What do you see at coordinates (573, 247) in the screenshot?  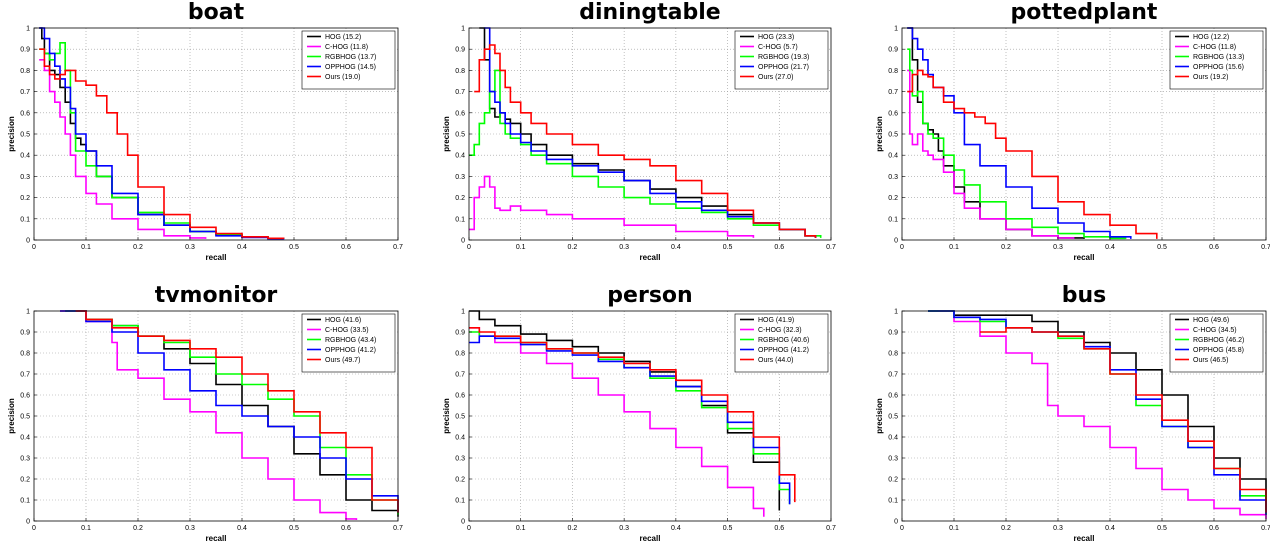 I see `chart-1-xtick-label: 0.2` at bounding box center [573, 247].